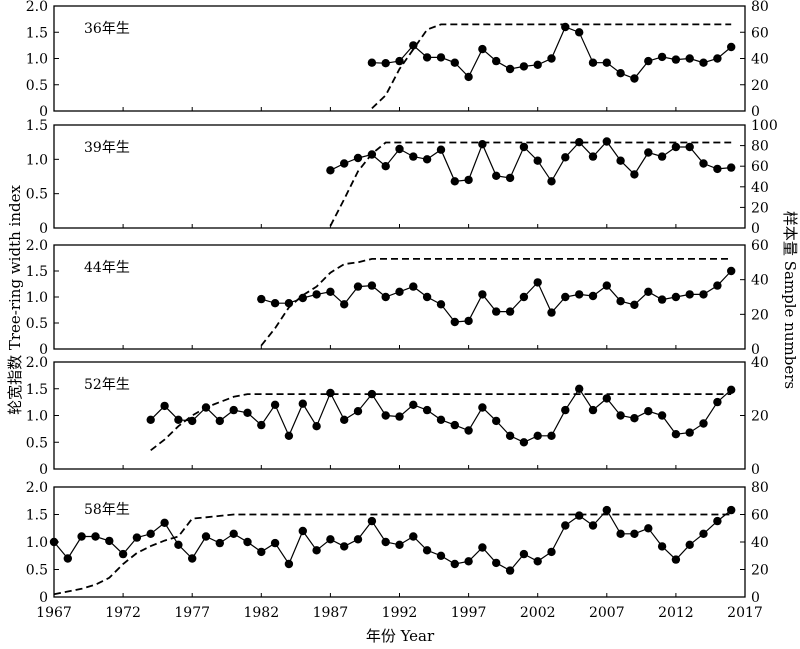 The width and height of the screenshot is (800, 649). Describe the element at coordinates (469, 613) in the screenshot. I see `x-tick-label: 1997` at that location.